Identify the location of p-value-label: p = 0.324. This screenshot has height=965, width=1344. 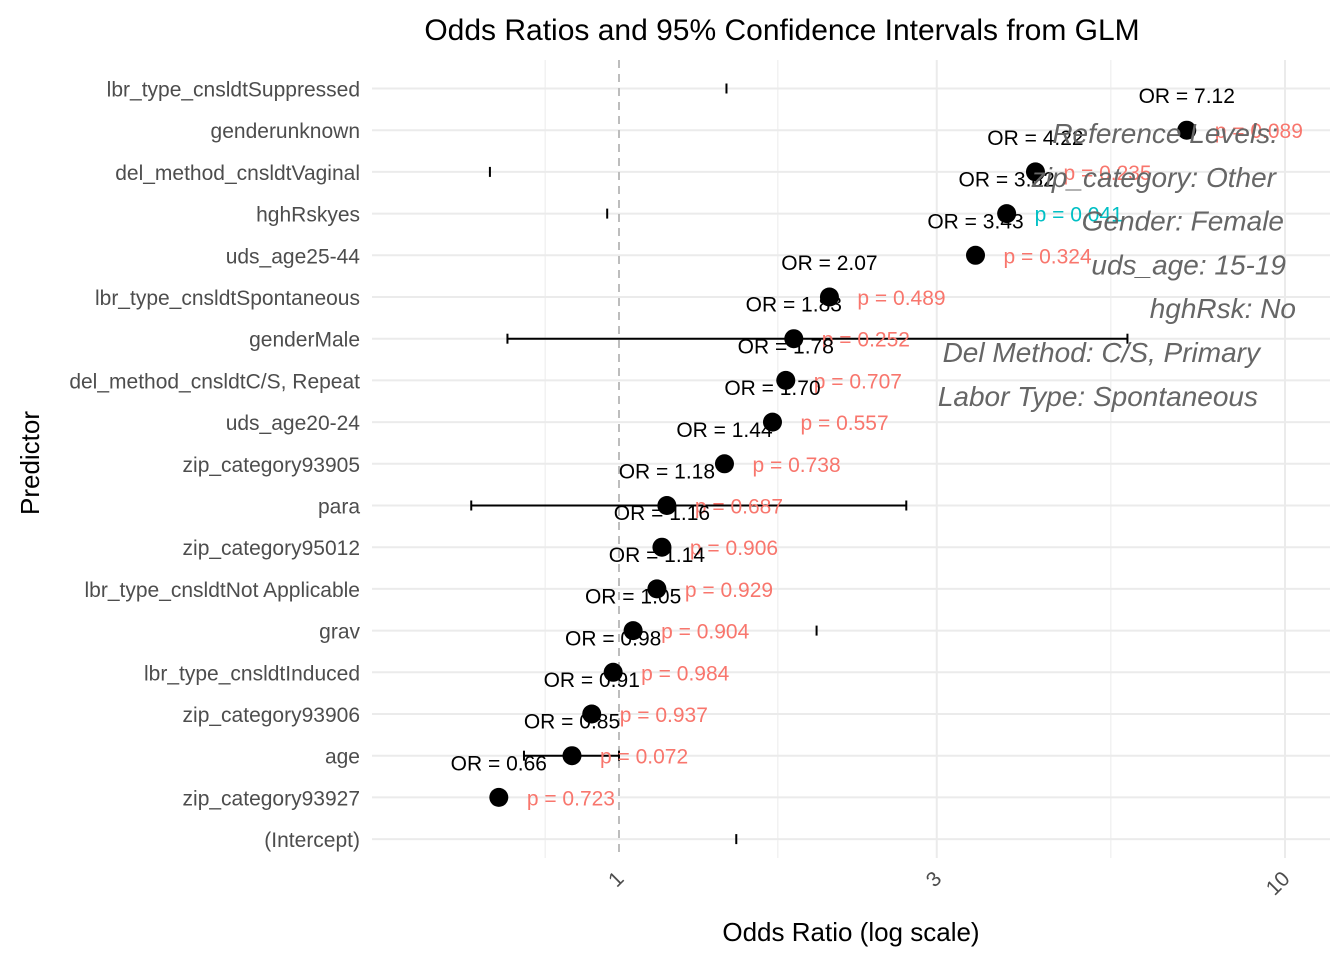
(1048, 256).